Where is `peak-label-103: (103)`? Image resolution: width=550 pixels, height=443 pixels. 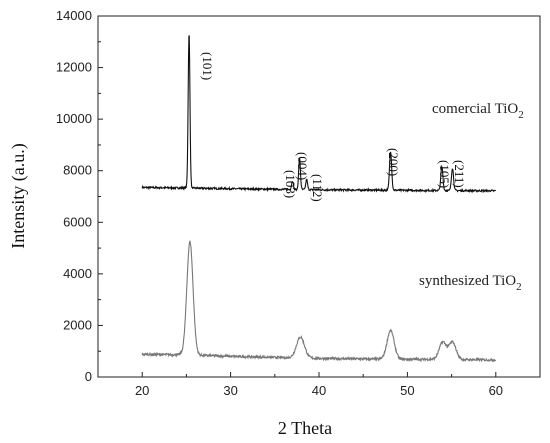
peak-label-103: (103) is located at coordinates (290, 184).